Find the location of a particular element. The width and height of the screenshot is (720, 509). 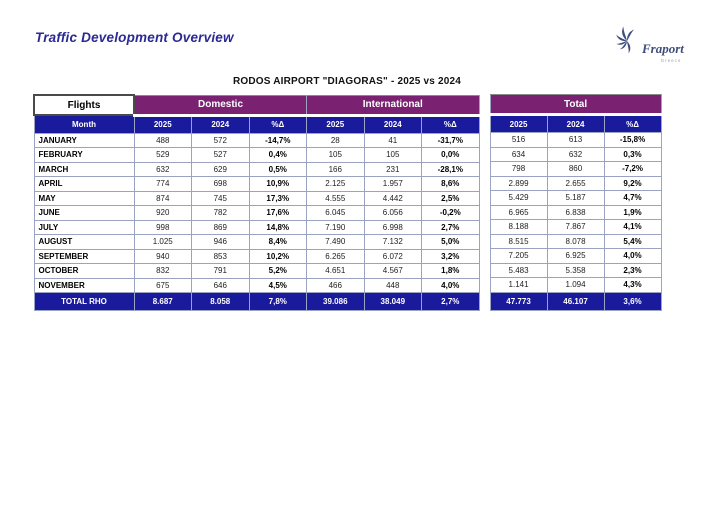

fraport-wordmark: Fraport is located at coordinates (663, 48).